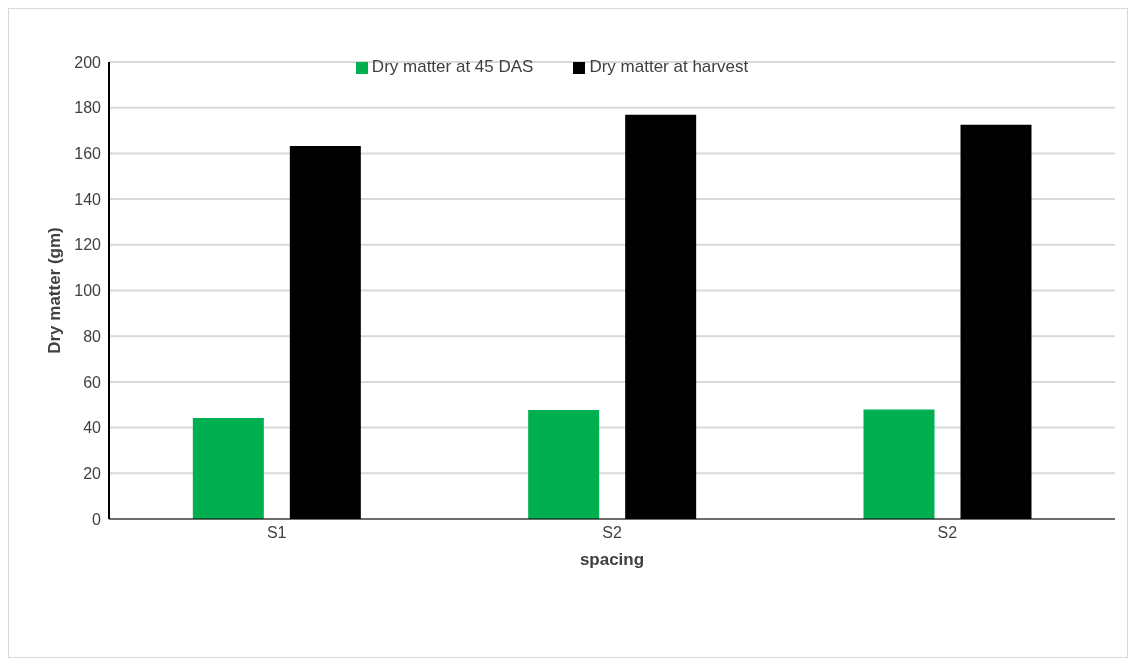  What do you see at coordinates (669, 66) in the screenshot?
I see `legend-label: Dry matter at harvest` at bounding box center [669, 66].